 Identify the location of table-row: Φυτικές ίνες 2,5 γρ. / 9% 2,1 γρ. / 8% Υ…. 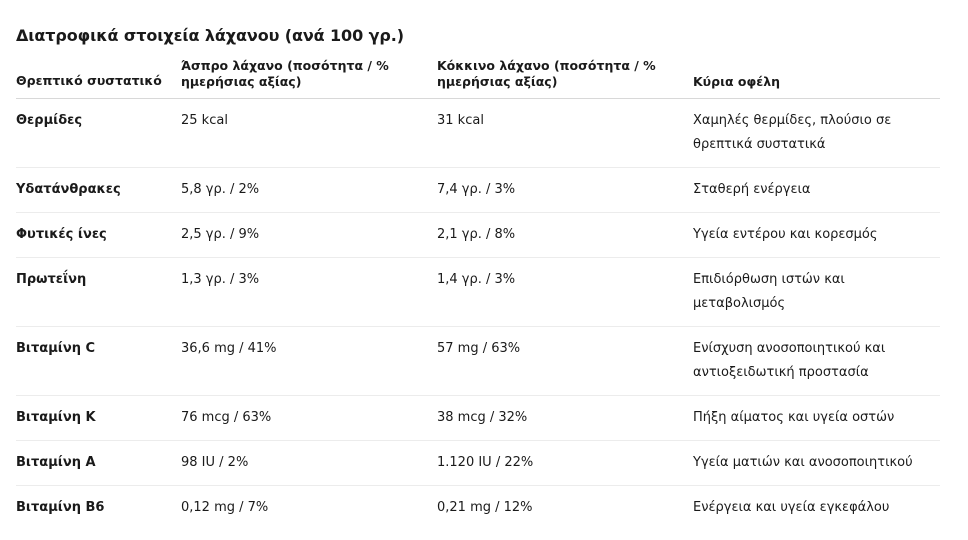
(478, 235).